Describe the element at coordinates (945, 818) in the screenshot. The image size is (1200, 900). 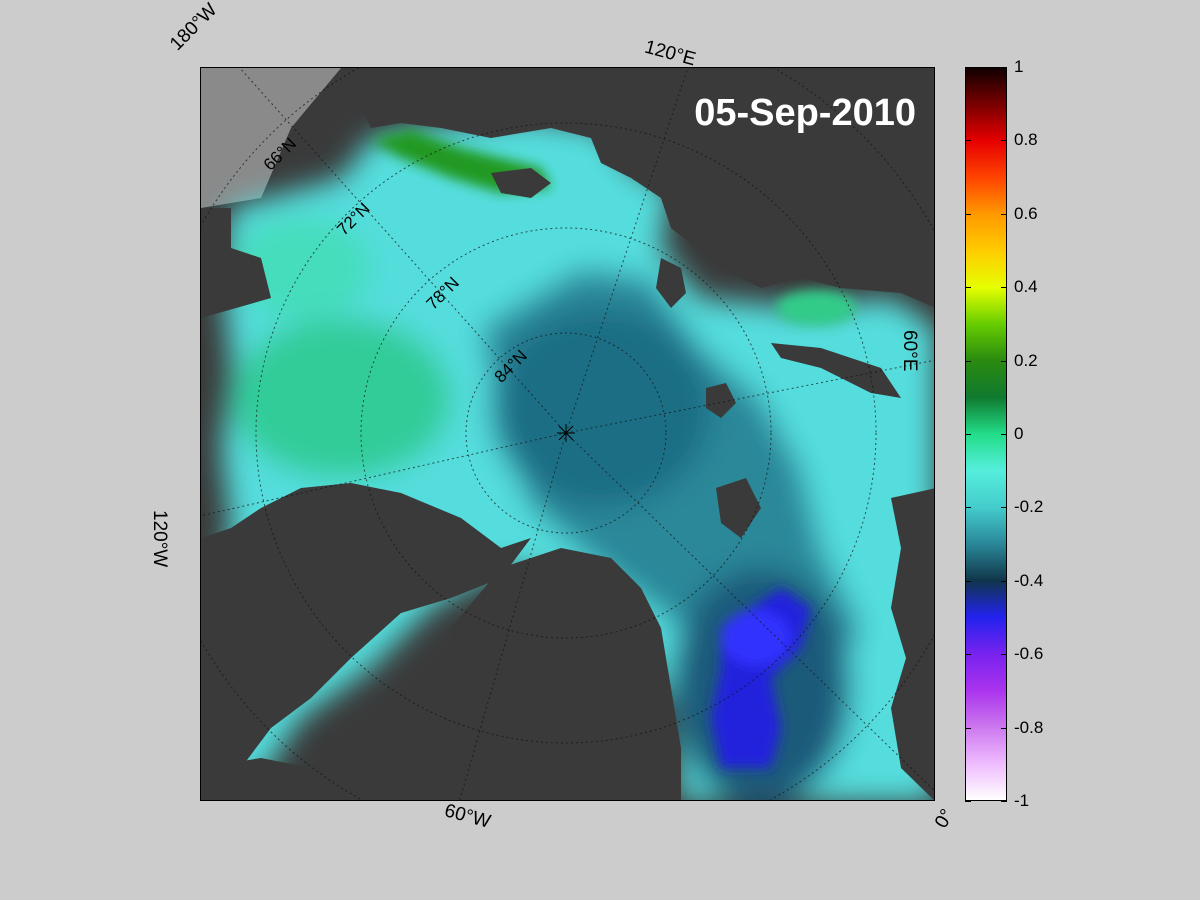
I see `lon-label-0: 0°` at that location.